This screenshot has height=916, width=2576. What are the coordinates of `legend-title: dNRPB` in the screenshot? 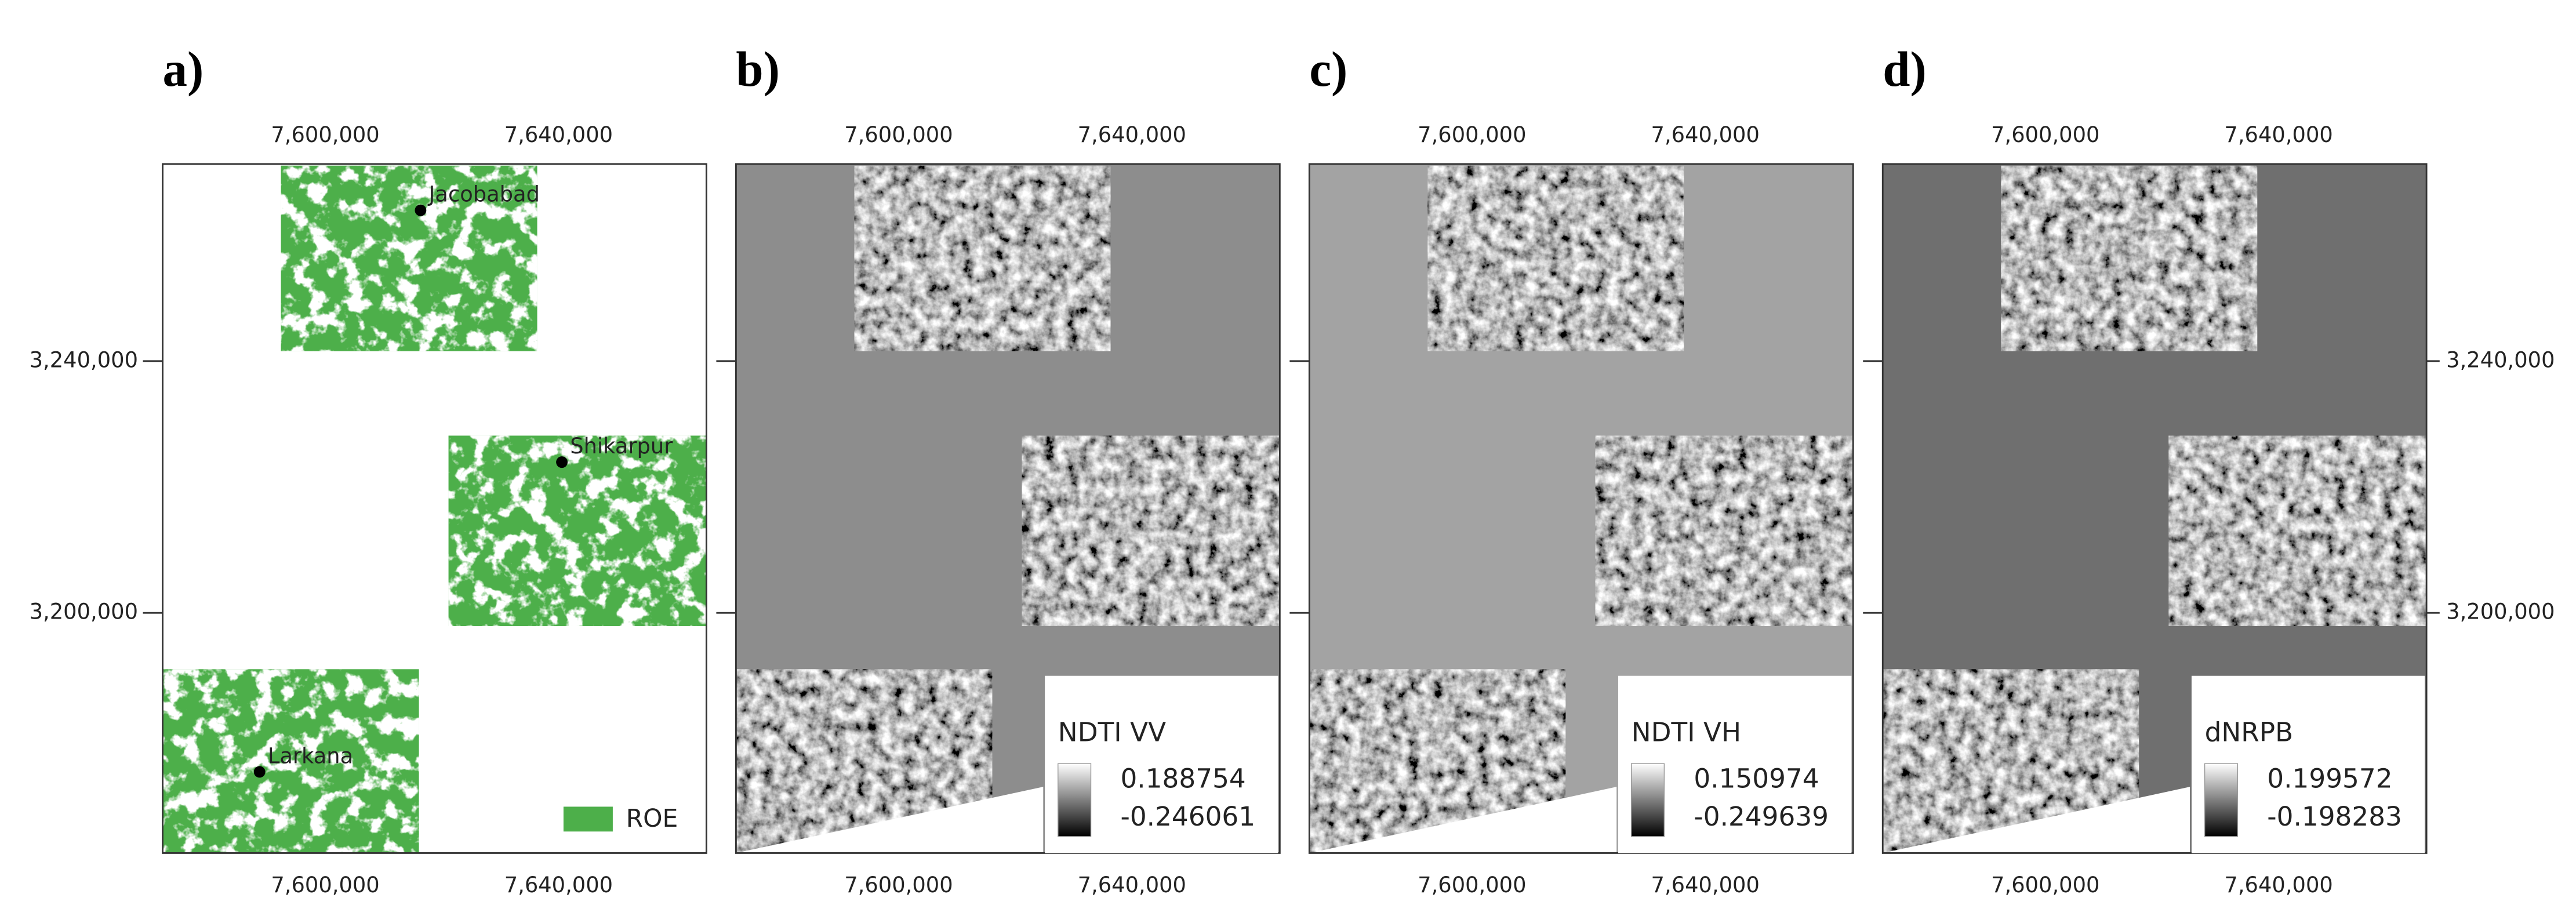 It's located at (2249, 732).